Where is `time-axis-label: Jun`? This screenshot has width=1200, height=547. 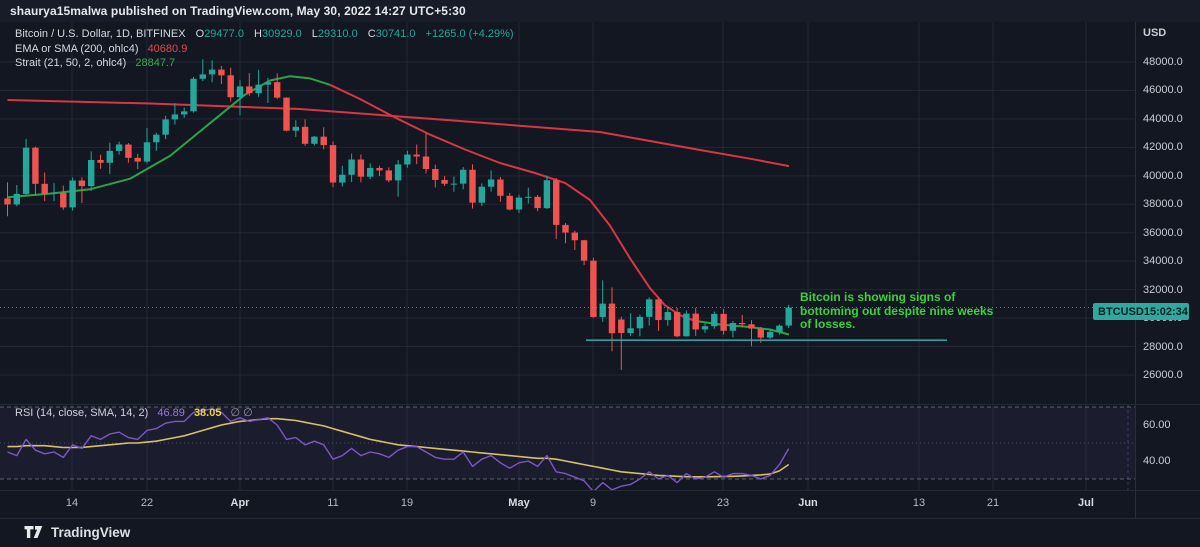 time-axis-label: Jun is located at coordinates (808, 503).